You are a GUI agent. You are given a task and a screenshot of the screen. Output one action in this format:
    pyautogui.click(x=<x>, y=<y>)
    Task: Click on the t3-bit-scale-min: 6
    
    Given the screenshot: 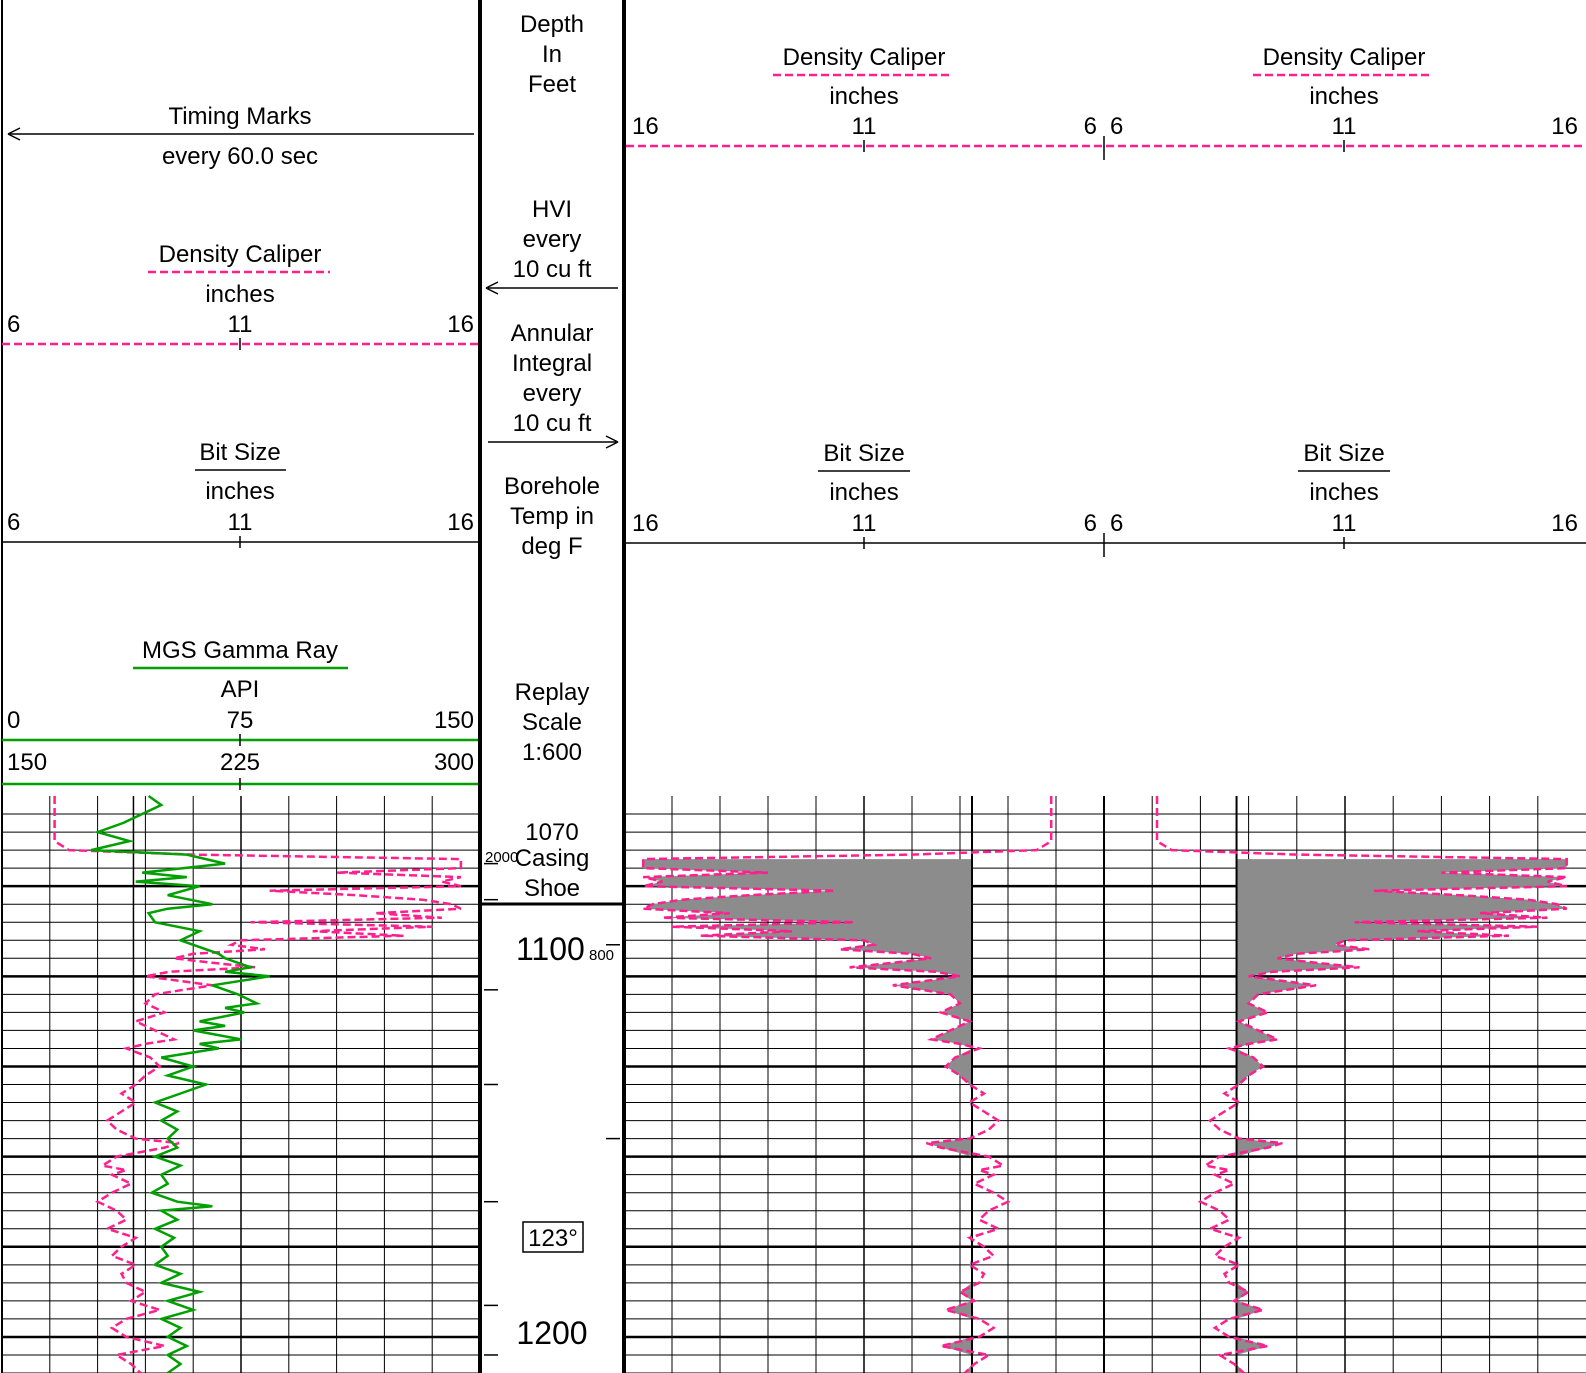 What is the action you would take?
    pyautogui.click(x=1116, y=523)
    